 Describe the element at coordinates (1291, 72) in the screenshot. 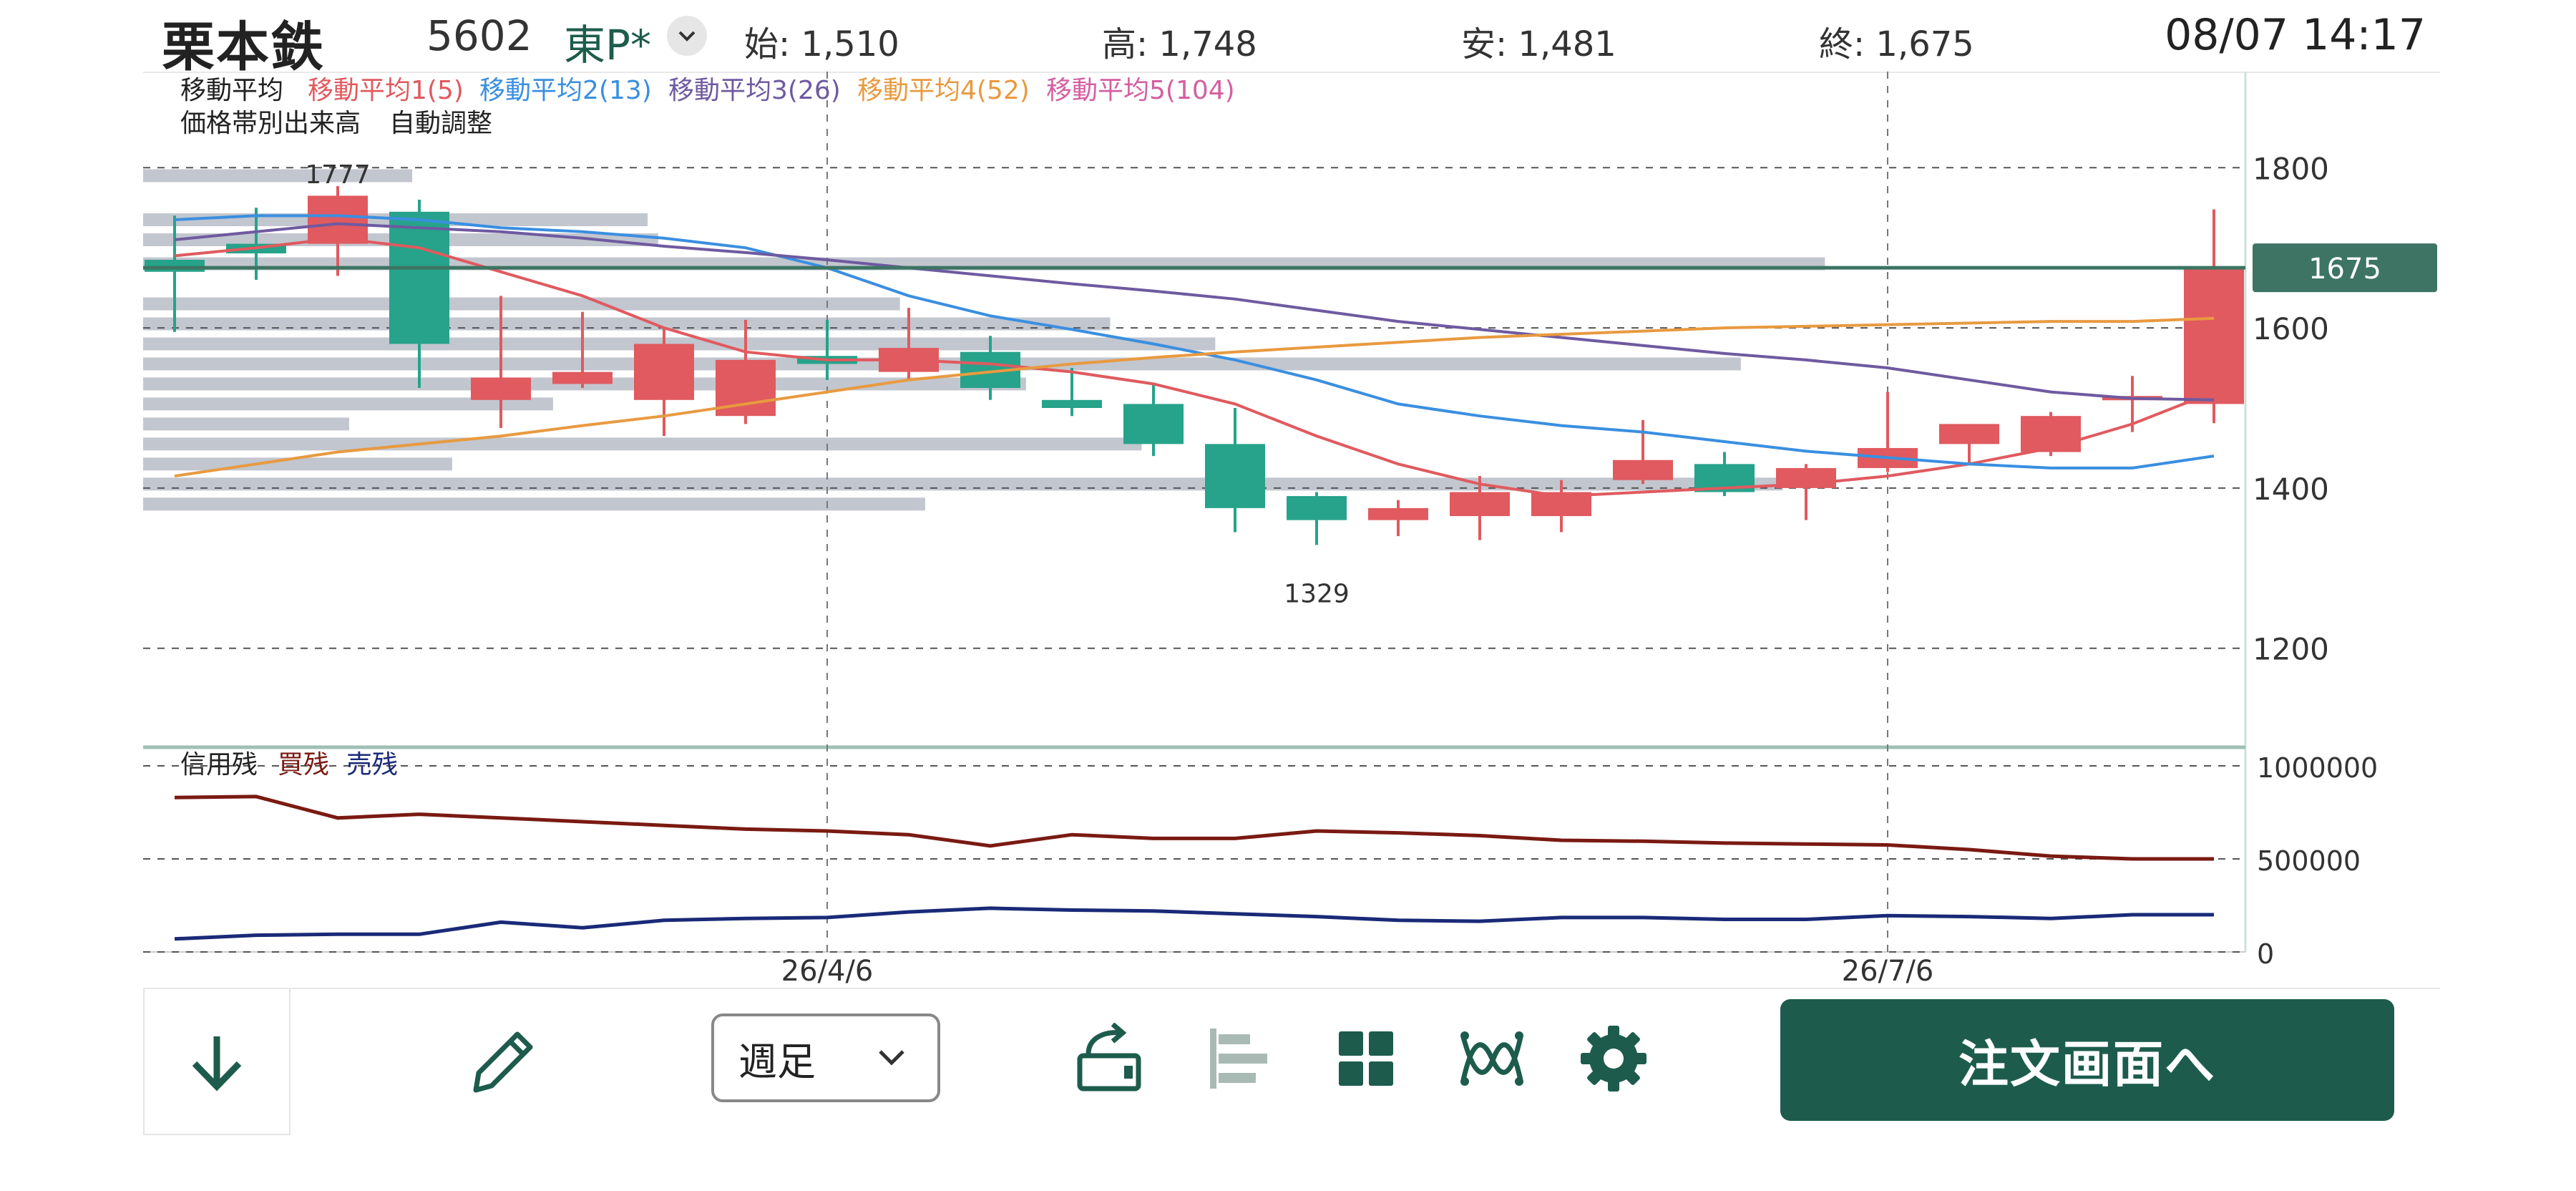

I see `header-divider` at that location.